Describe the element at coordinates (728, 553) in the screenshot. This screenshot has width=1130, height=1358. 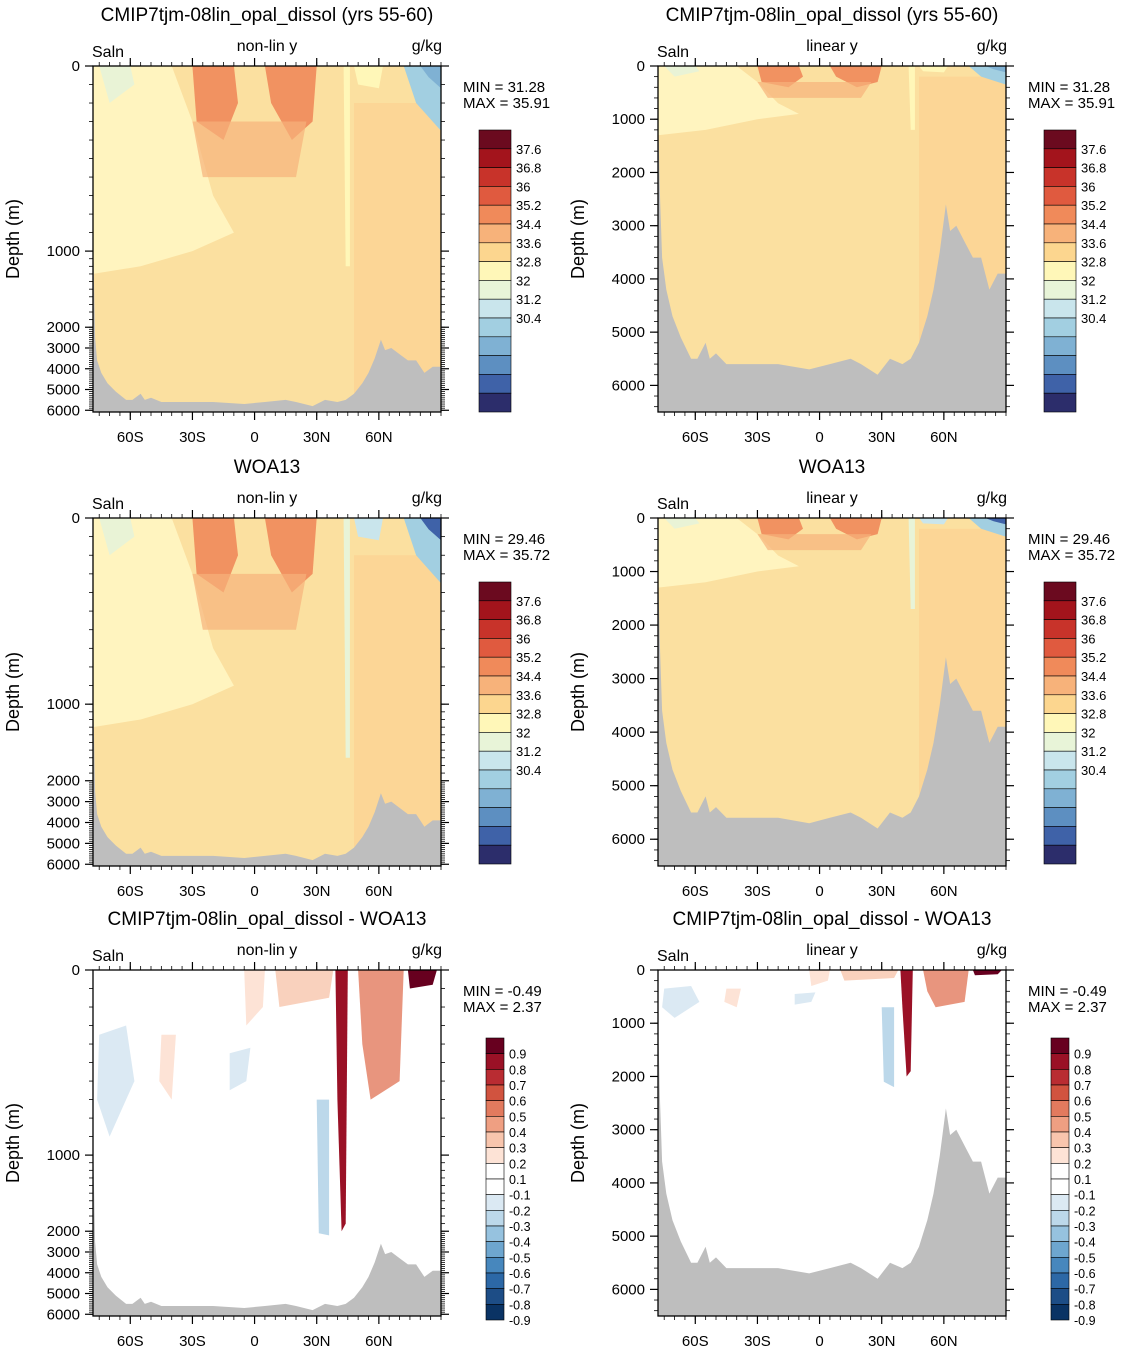
I see `fresh-tongue` at that location.